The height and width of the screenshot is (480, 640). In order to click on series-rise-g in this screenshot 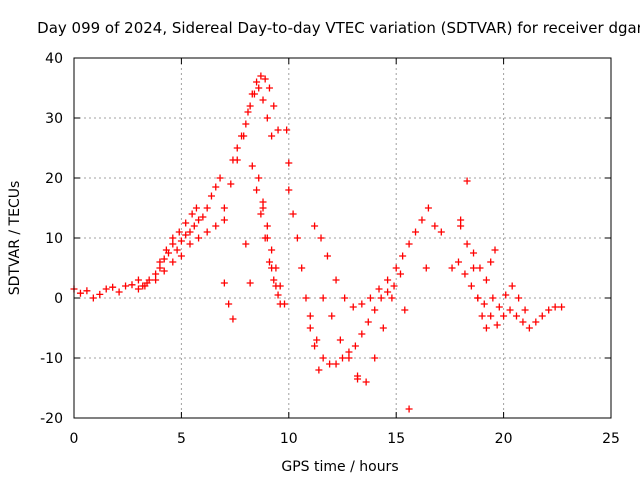, I will do `click(351, 266)`.